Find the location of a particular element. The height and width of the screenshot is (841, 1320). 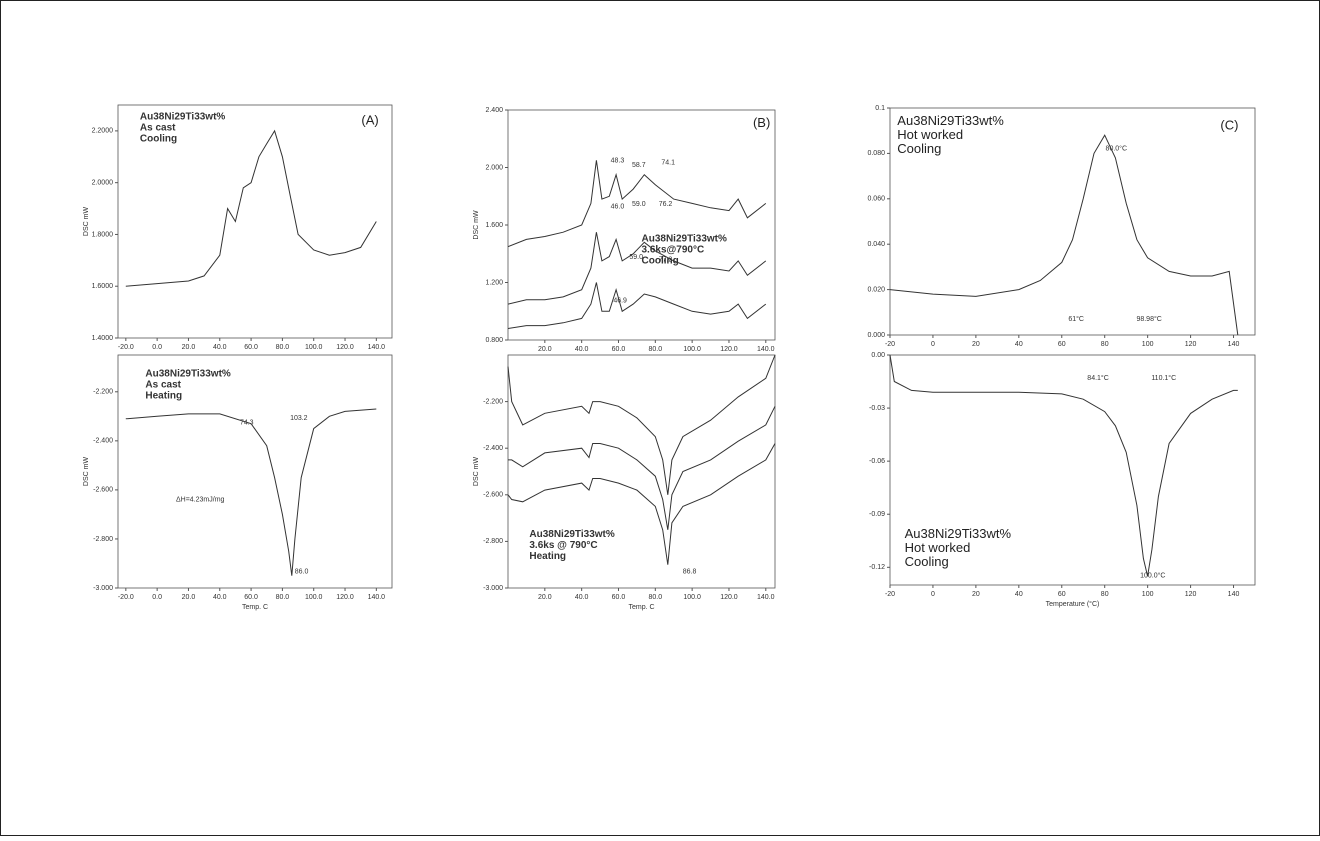

peak-label: 77.2 is located at coordinates (666, 259).